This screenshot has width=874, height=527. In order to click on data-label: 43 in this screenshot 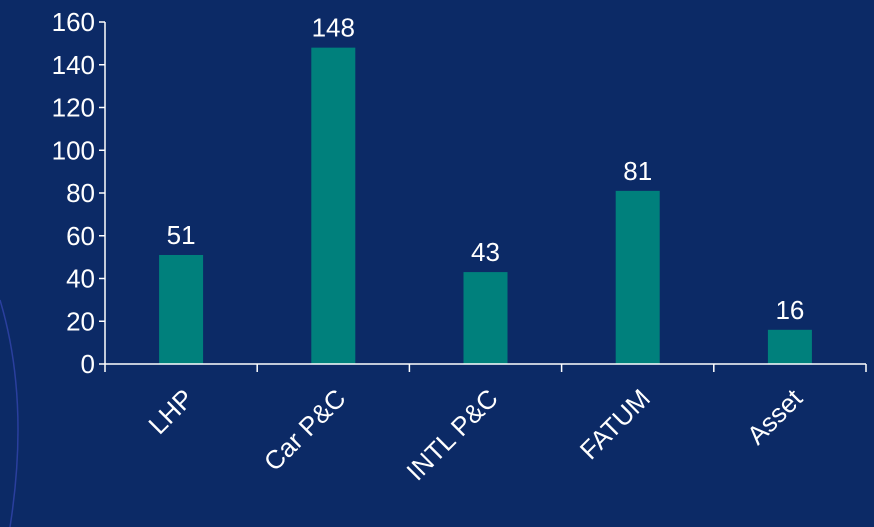, I will do `click(485, 252)`.